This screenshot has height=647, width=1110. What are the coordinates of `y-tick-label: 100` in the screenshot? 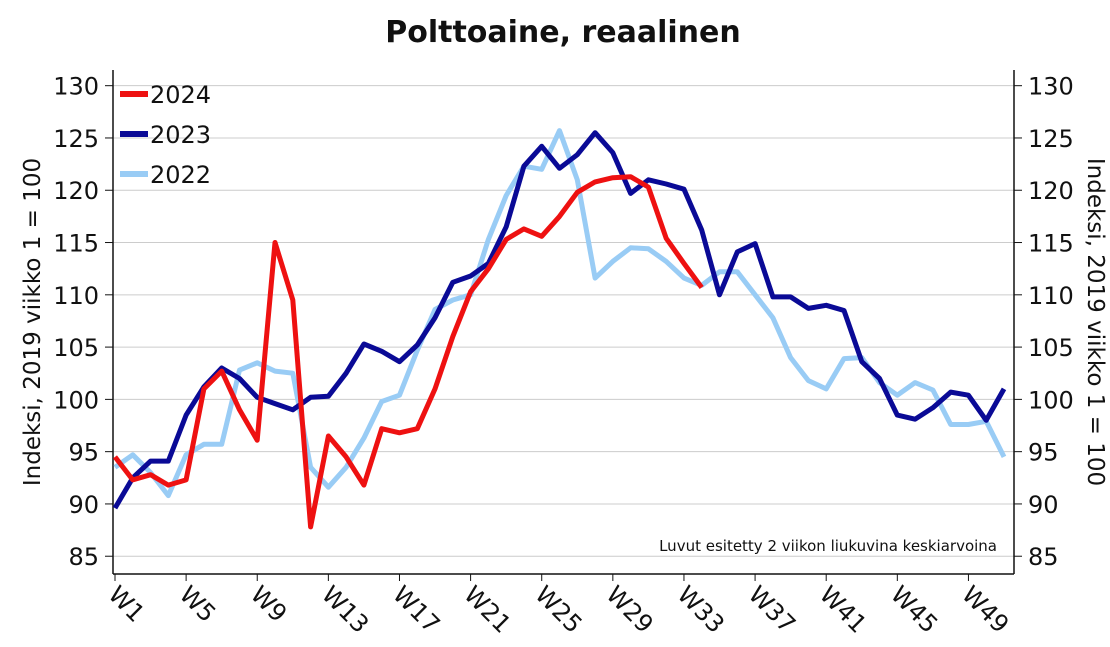 It's located at (76, 400).